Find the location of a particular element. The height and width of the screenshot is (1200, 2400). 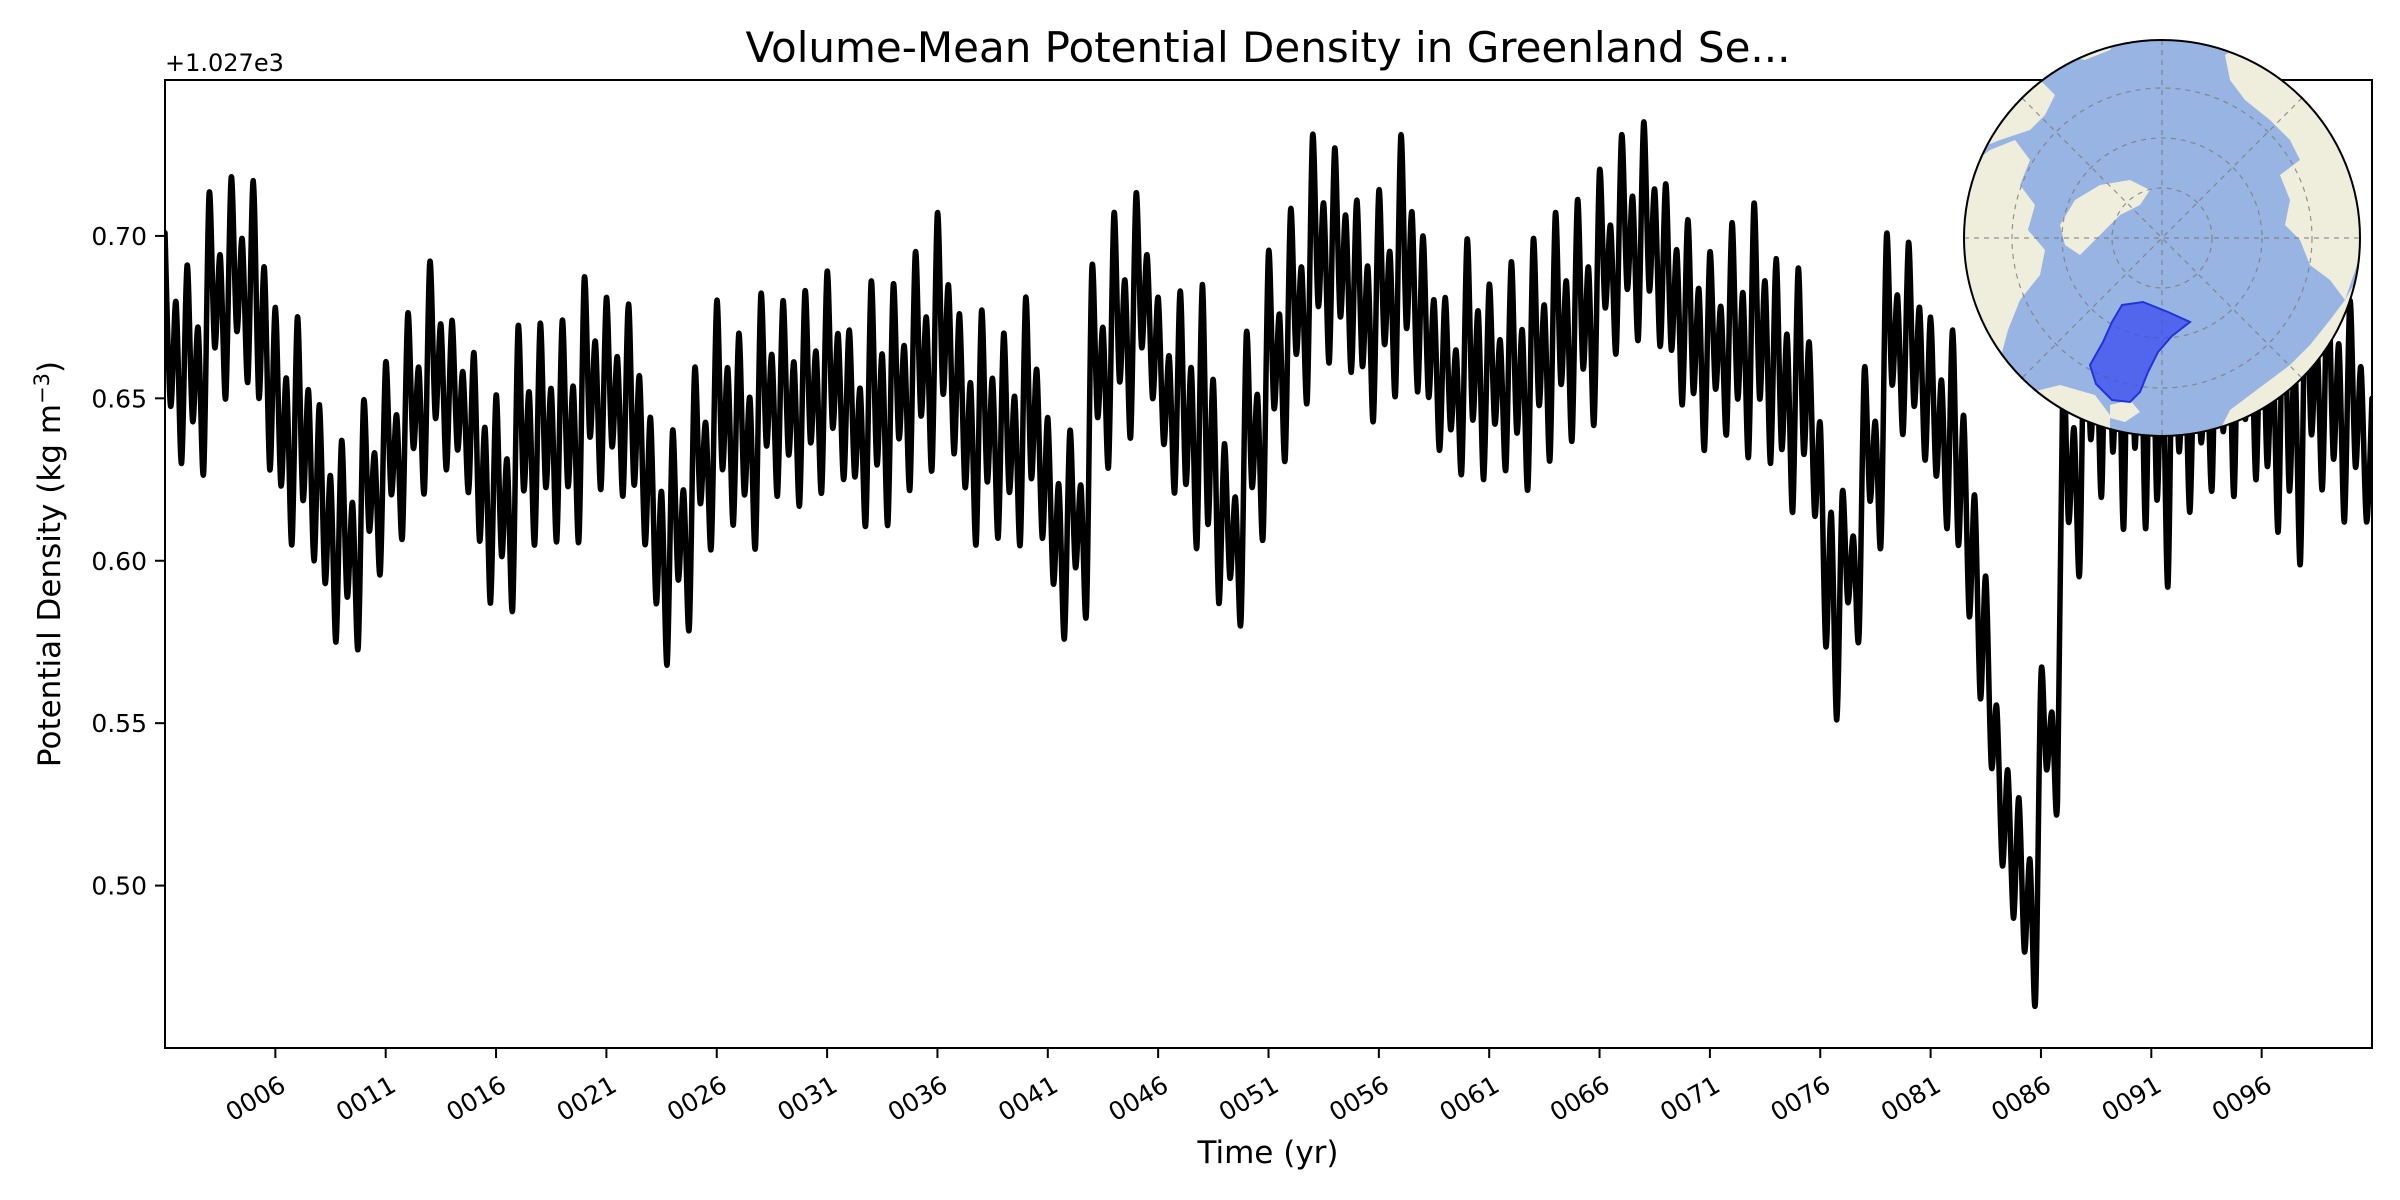

x-tick-label: 0026 is located at coordinates (697, 1098).